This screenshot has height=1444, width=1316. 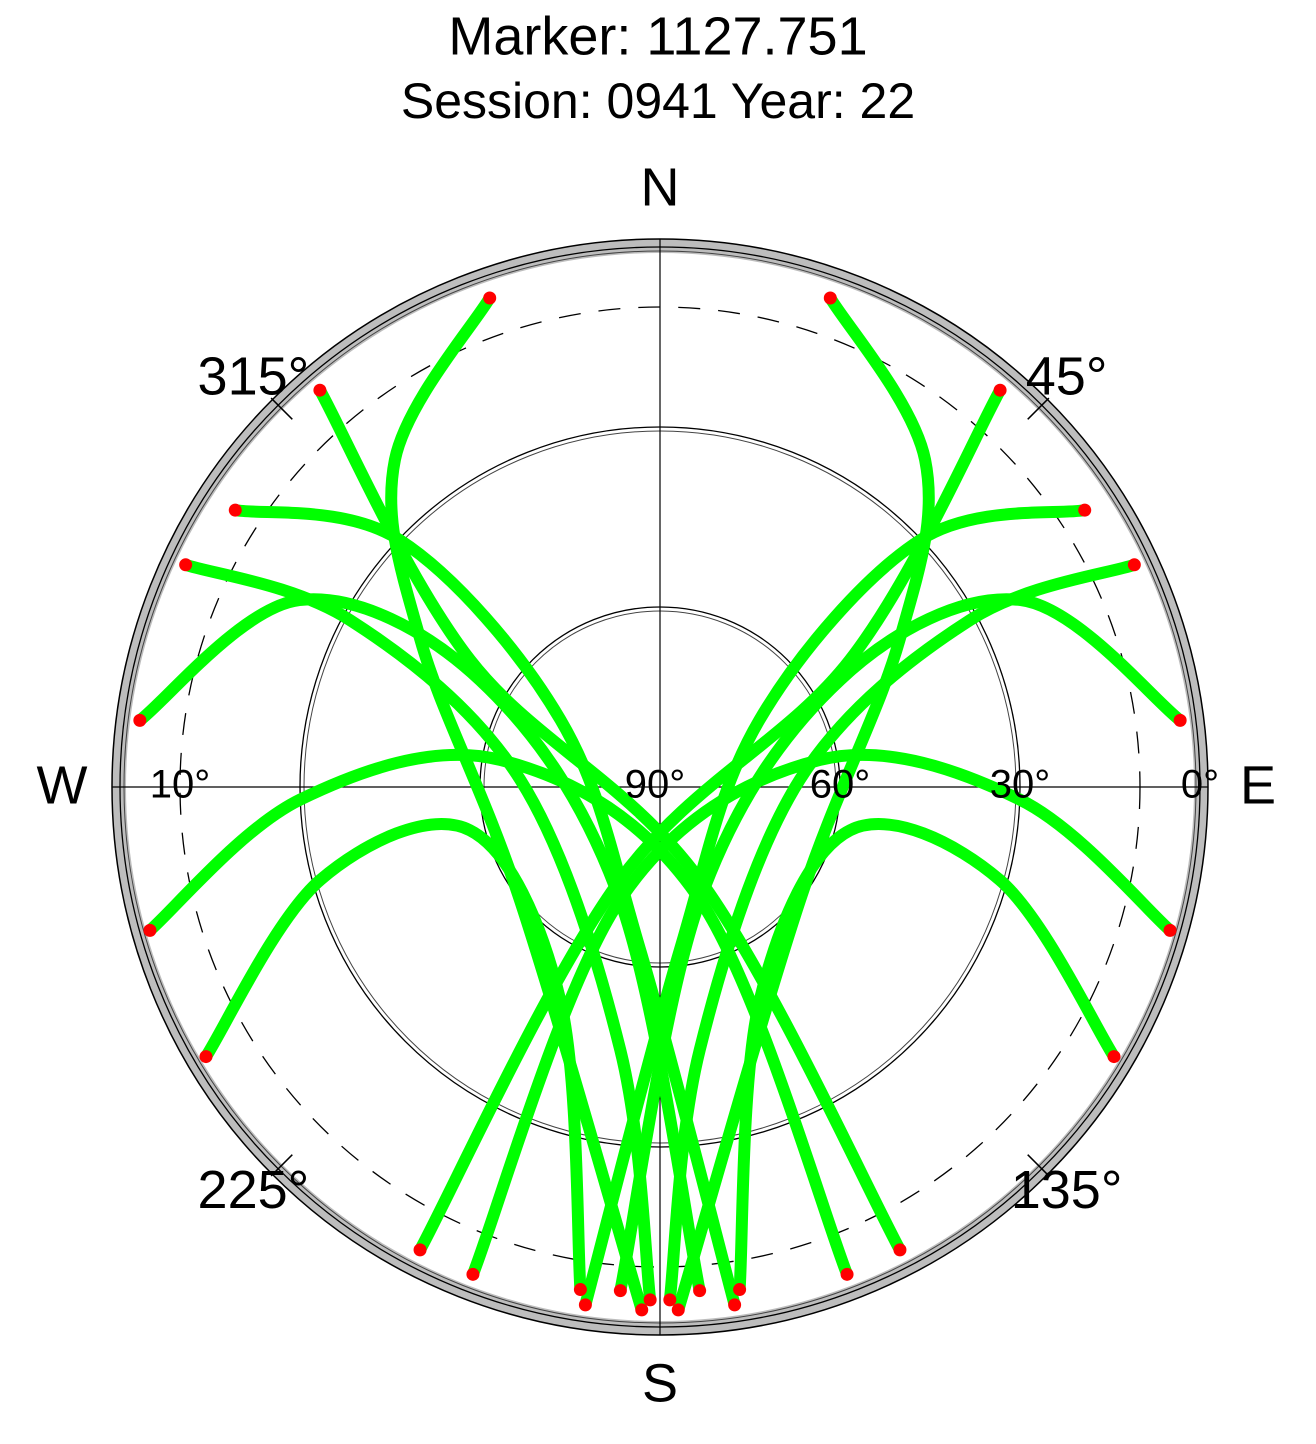 What do you see at coordinates (180, 785) in the screenshot?
I see `elevation-mask-label: 10°` at bounding box center [180, 785].